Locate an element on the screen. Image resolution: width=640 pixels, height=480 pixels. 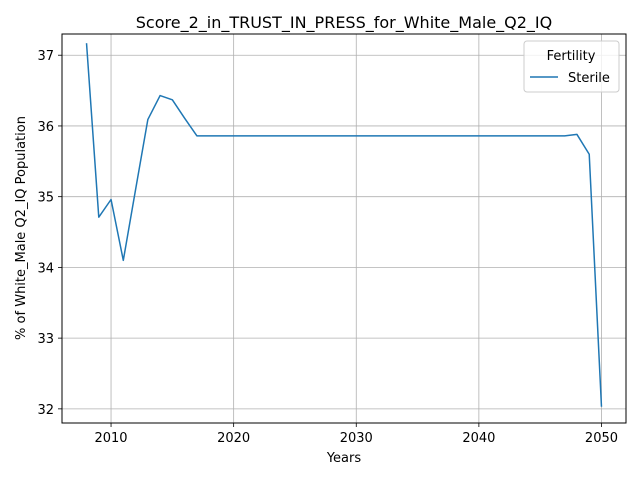
y-tick-label: 35 is located at coordinates (45, 198).